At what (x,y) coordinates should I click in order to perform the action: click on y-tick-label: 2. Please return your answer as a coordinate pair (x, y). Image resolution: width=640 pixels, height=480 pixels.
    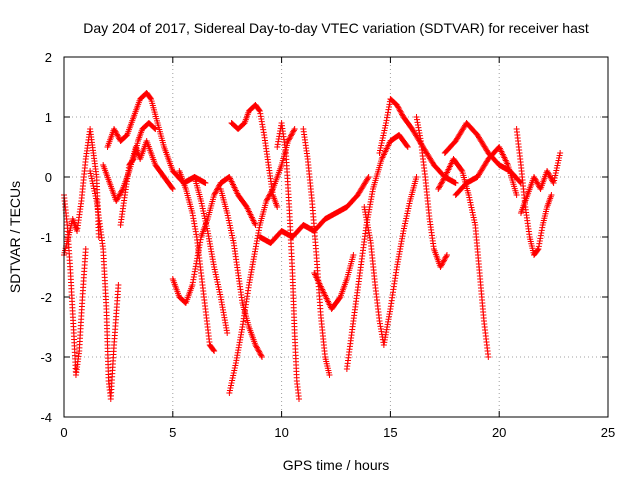
    Looking at the image, I should click on (48, 57).